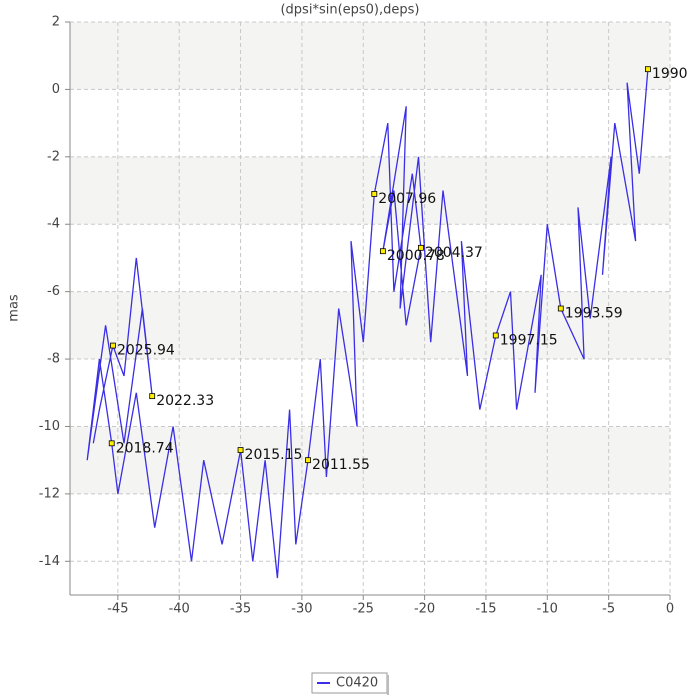  I want to click on annotation-label: 2022.33, so click(185, 401).